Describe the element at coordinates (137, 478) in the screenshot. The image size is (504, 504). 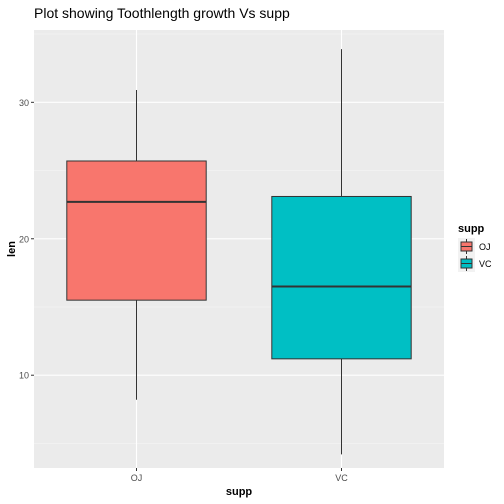
I see `x-tick-label: OJ` at that location.